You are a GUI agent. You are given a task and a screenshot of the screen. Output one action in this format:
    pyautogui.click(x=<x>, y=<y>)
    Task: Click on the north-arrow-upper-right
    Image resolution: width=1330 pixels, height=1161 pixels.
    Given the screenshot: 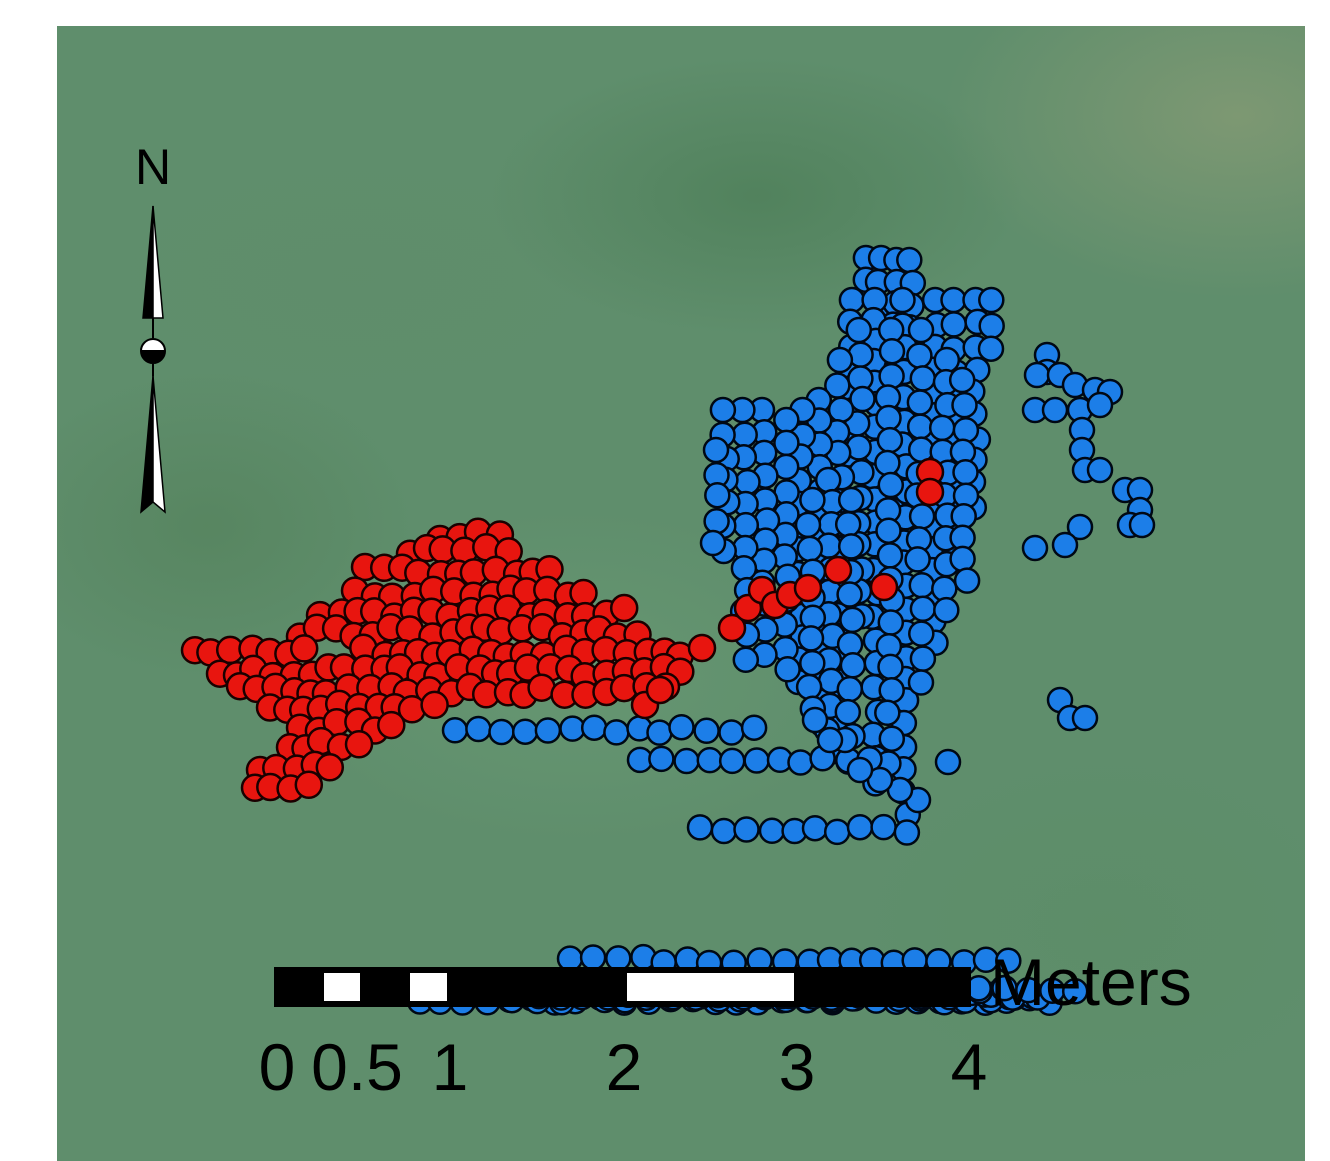 What is the action you would take?
    pyautogui.click(x=158, y=262)
    